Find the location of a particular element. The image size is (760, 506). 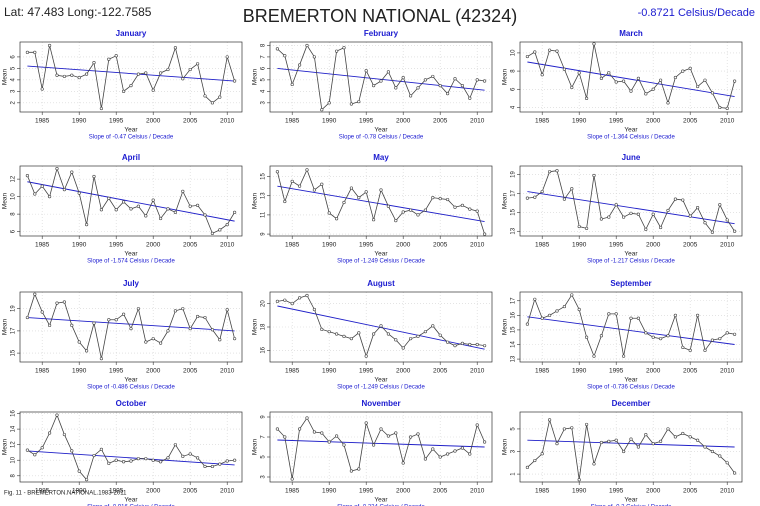

y-tick-label: 4 is located at coordinates (264, 91).